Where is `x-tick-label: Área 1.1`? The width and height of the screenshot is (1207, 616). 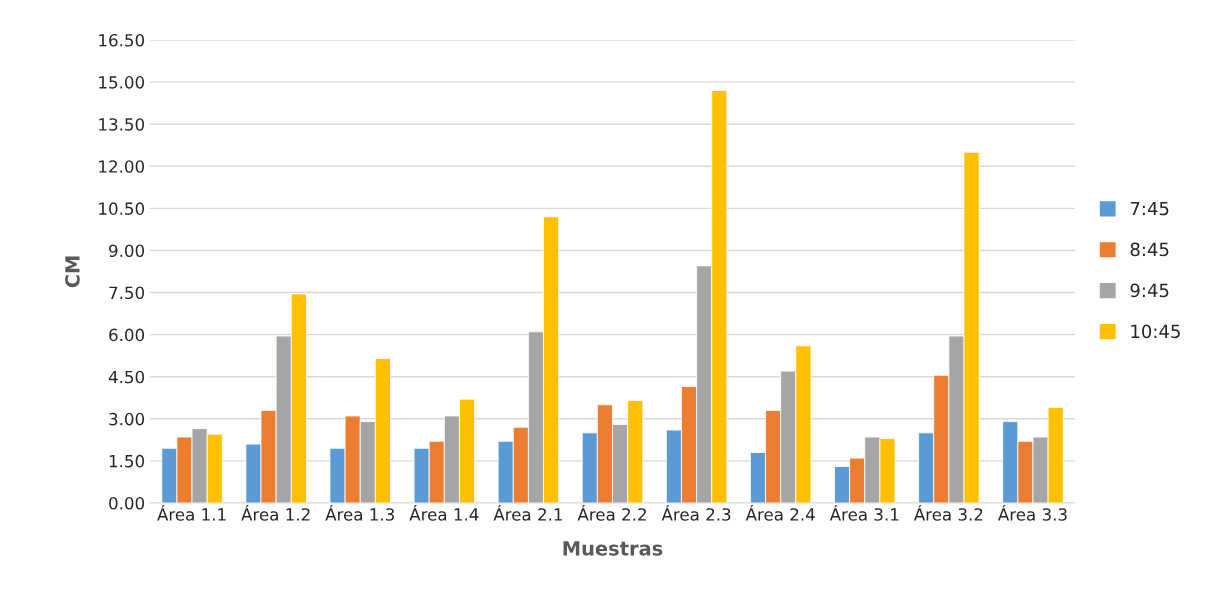 x-tick-label: Área 1.1 is located at coordinates (191, 513).